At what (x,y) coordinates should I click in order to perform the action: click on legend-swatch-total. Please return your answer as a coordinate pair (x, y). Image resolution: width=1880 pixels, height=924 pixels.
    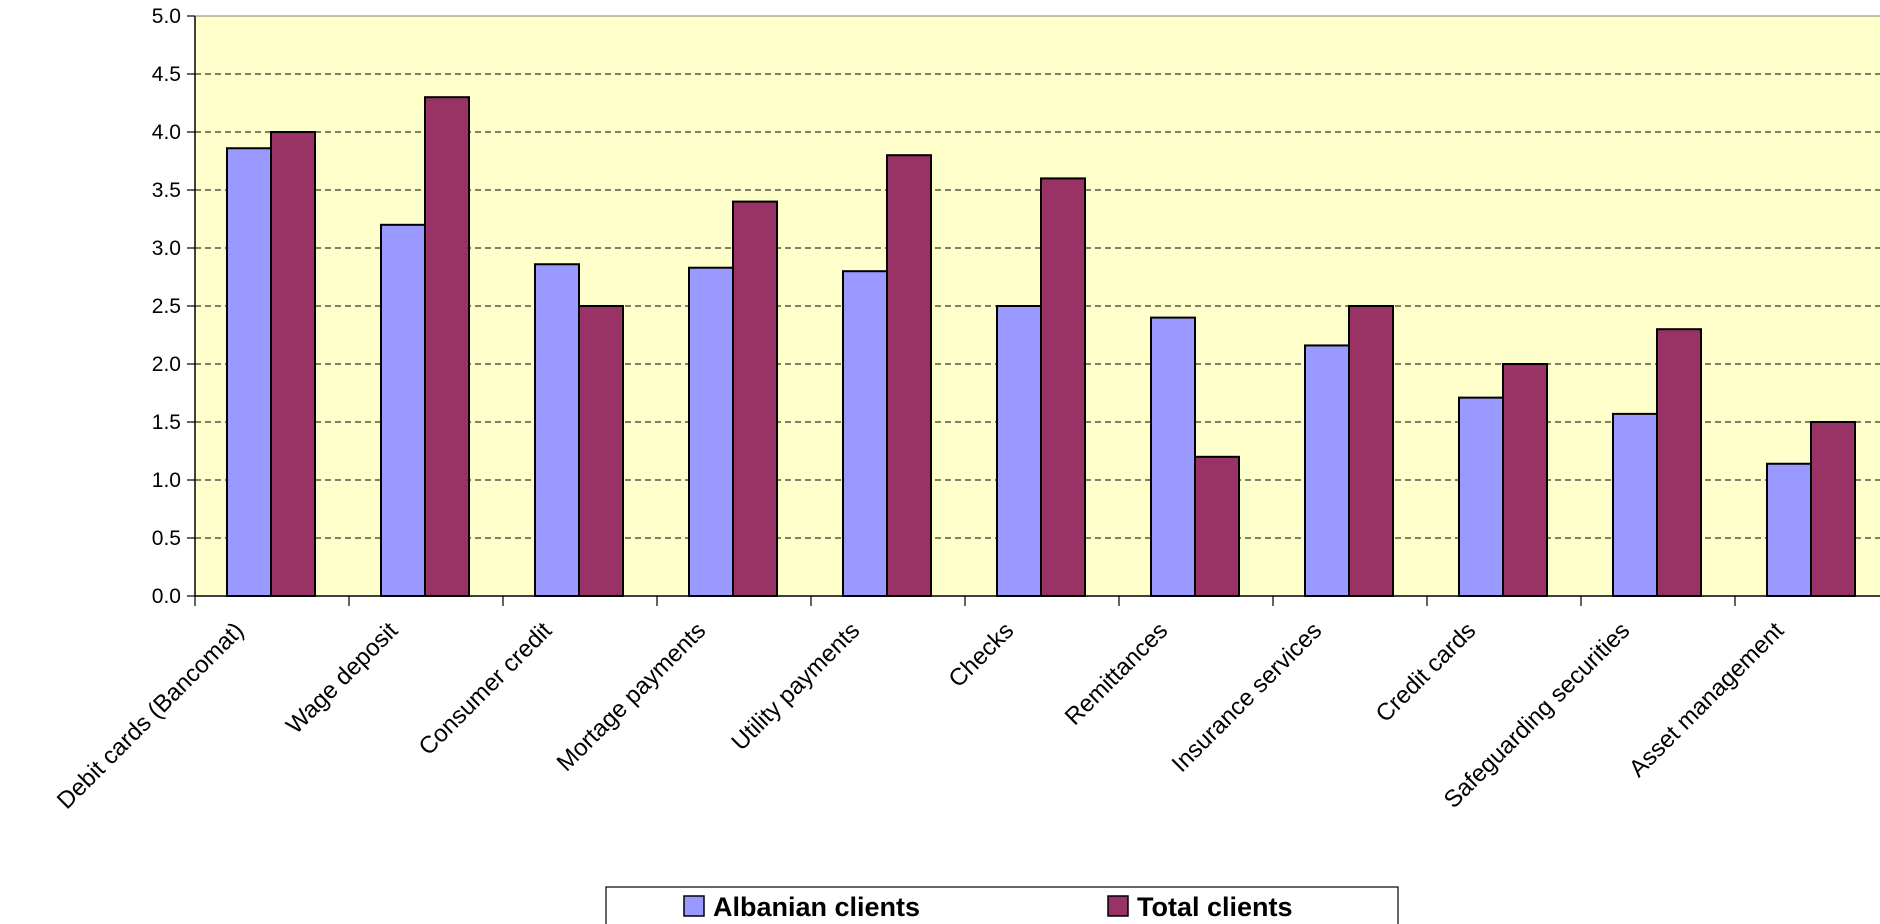
    Looking at the image, I should click on (1118, 906).